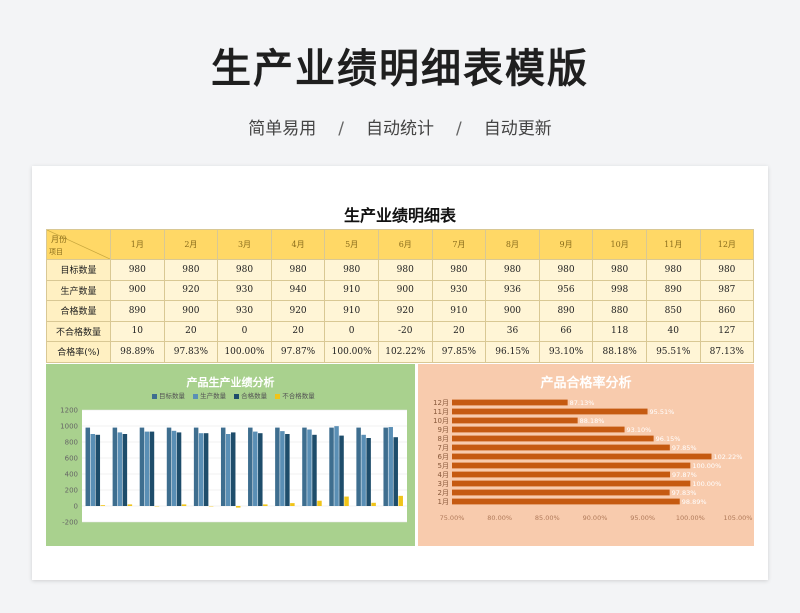  I want to click on y-category-label: 3月, so click(443, 484).